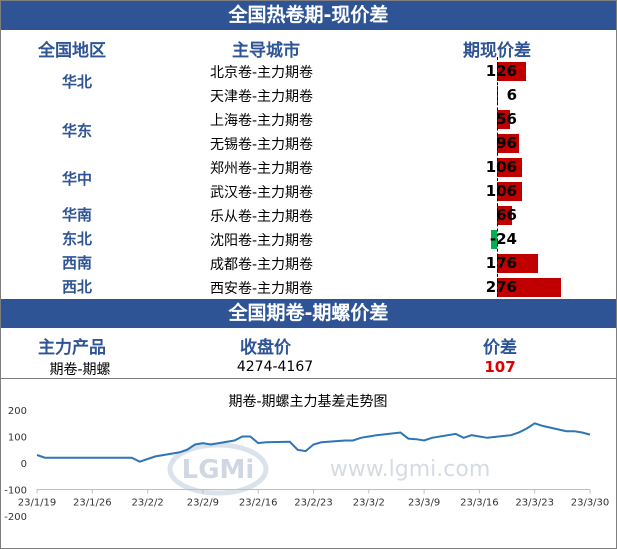 The image size is (617, 549). Describe the element at coordinates (262, 121) in the screenshot. I see `city-label: 上海卷-主力期卷` at that location.